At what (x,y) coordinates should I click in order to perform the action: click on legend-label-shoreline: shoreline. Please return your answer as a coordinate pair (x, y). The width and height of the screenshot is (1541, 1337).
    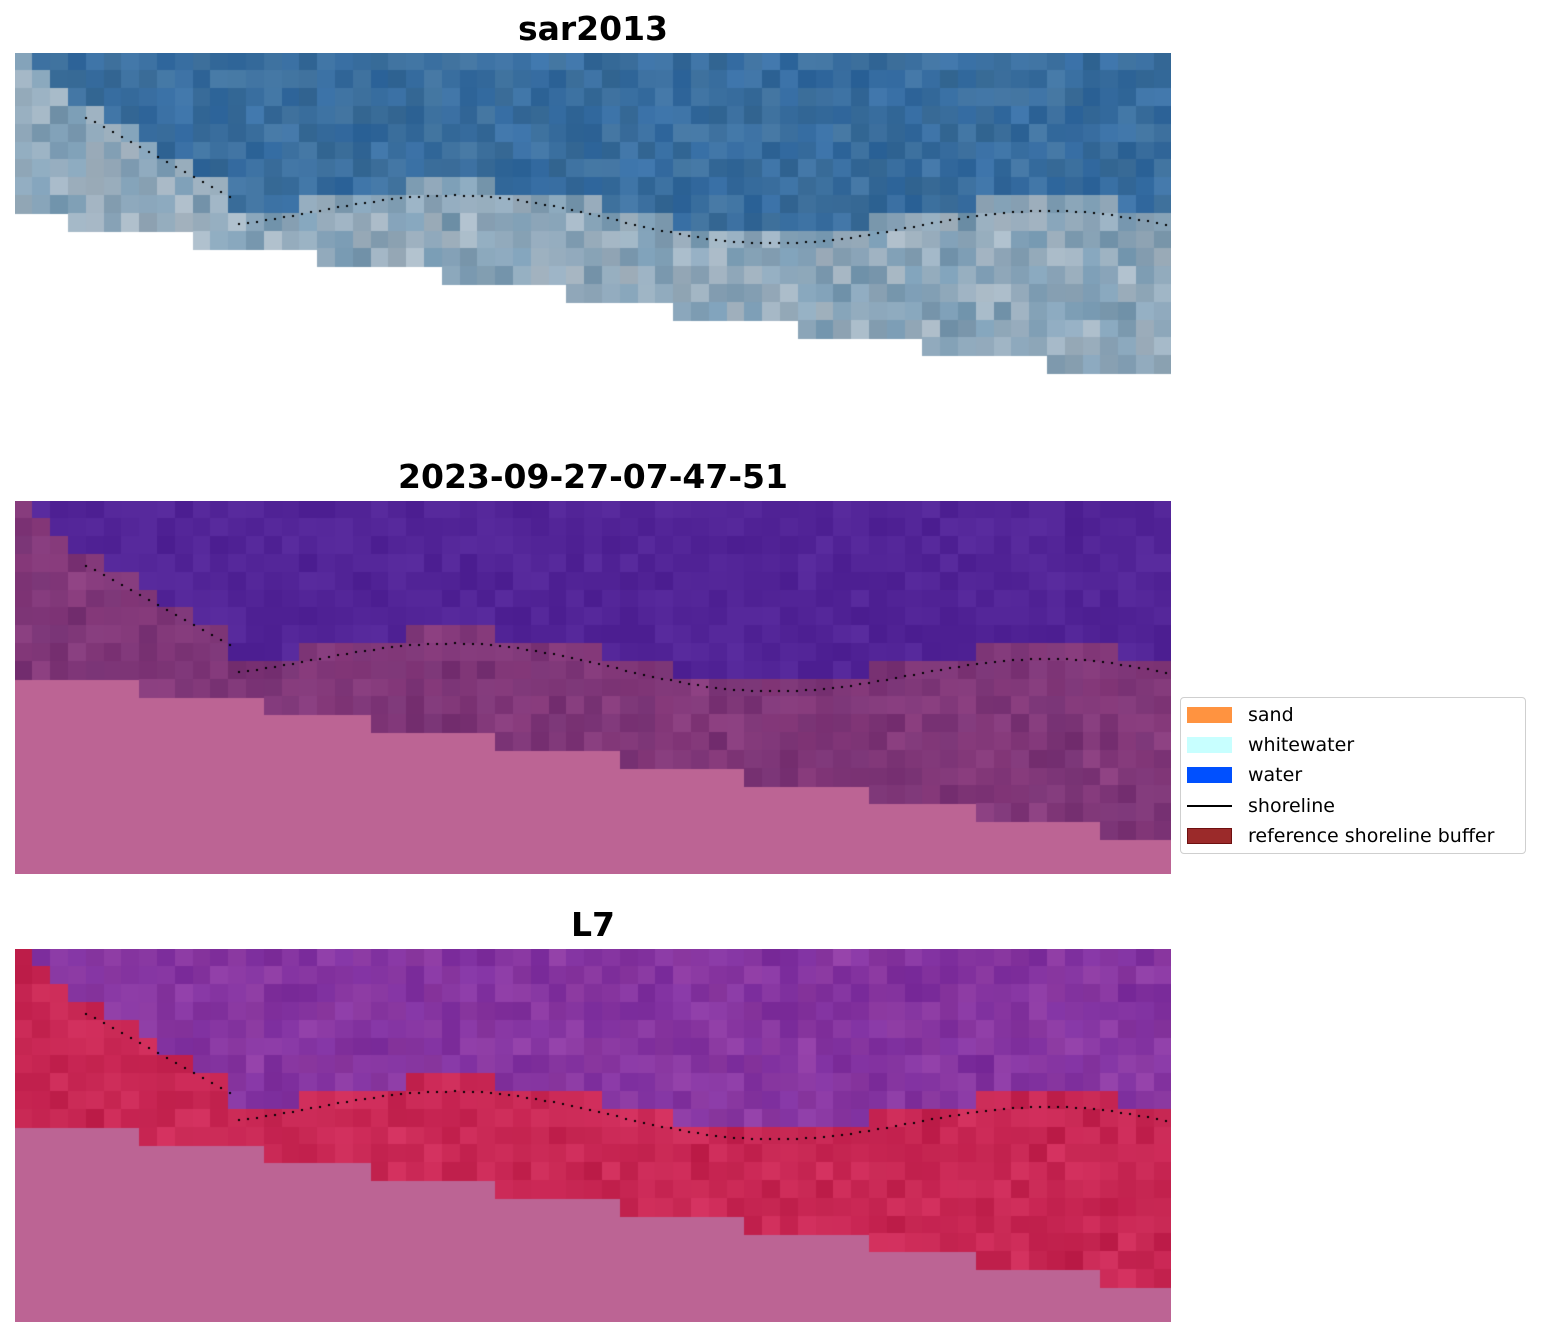
    Looking at the image, I should click on (1291, 806).